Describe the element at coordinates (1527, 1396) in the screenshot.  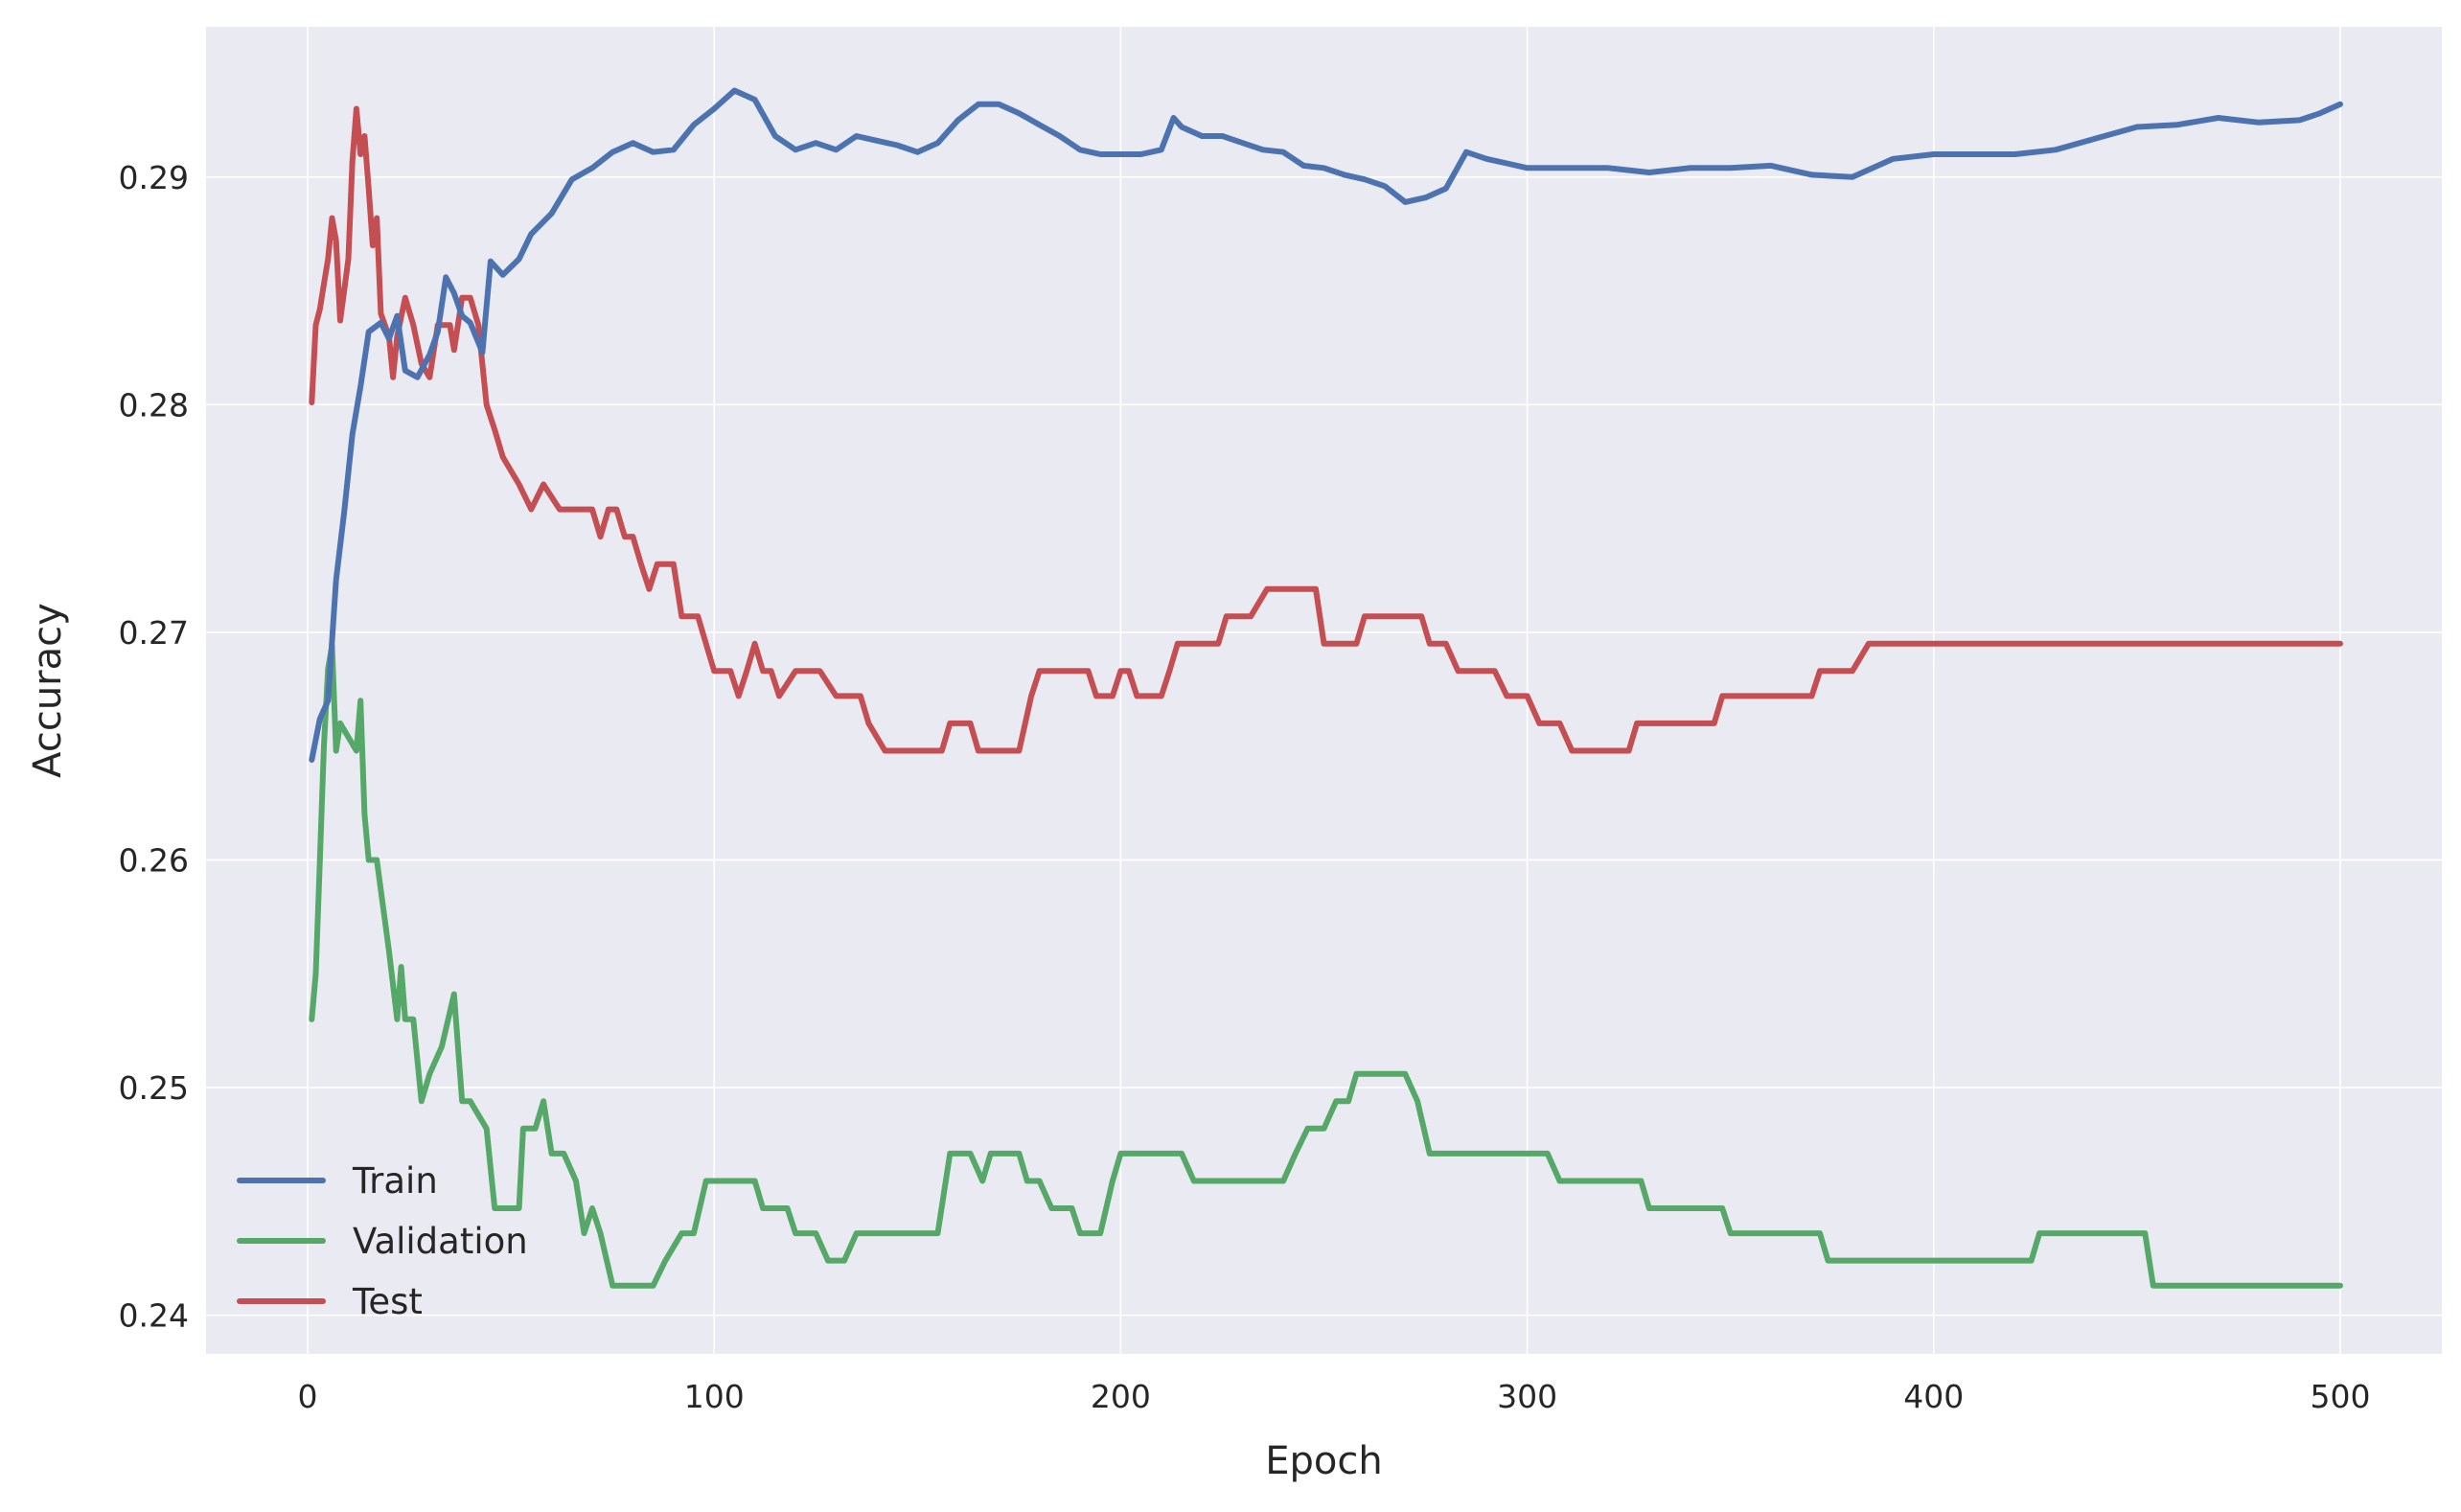
I see `x-tick-label: 300` at that location.